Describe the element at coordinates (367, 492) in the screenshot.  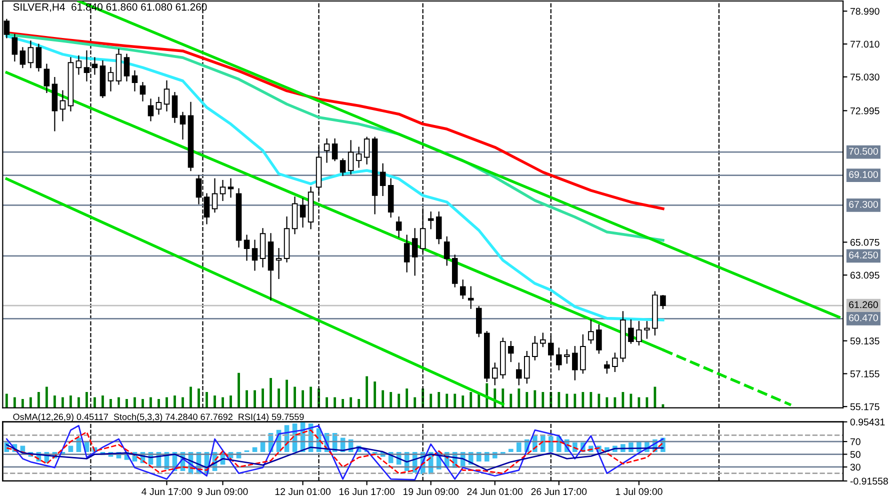
I see `x-tick-label: 16 Jun 17:00` at that location.